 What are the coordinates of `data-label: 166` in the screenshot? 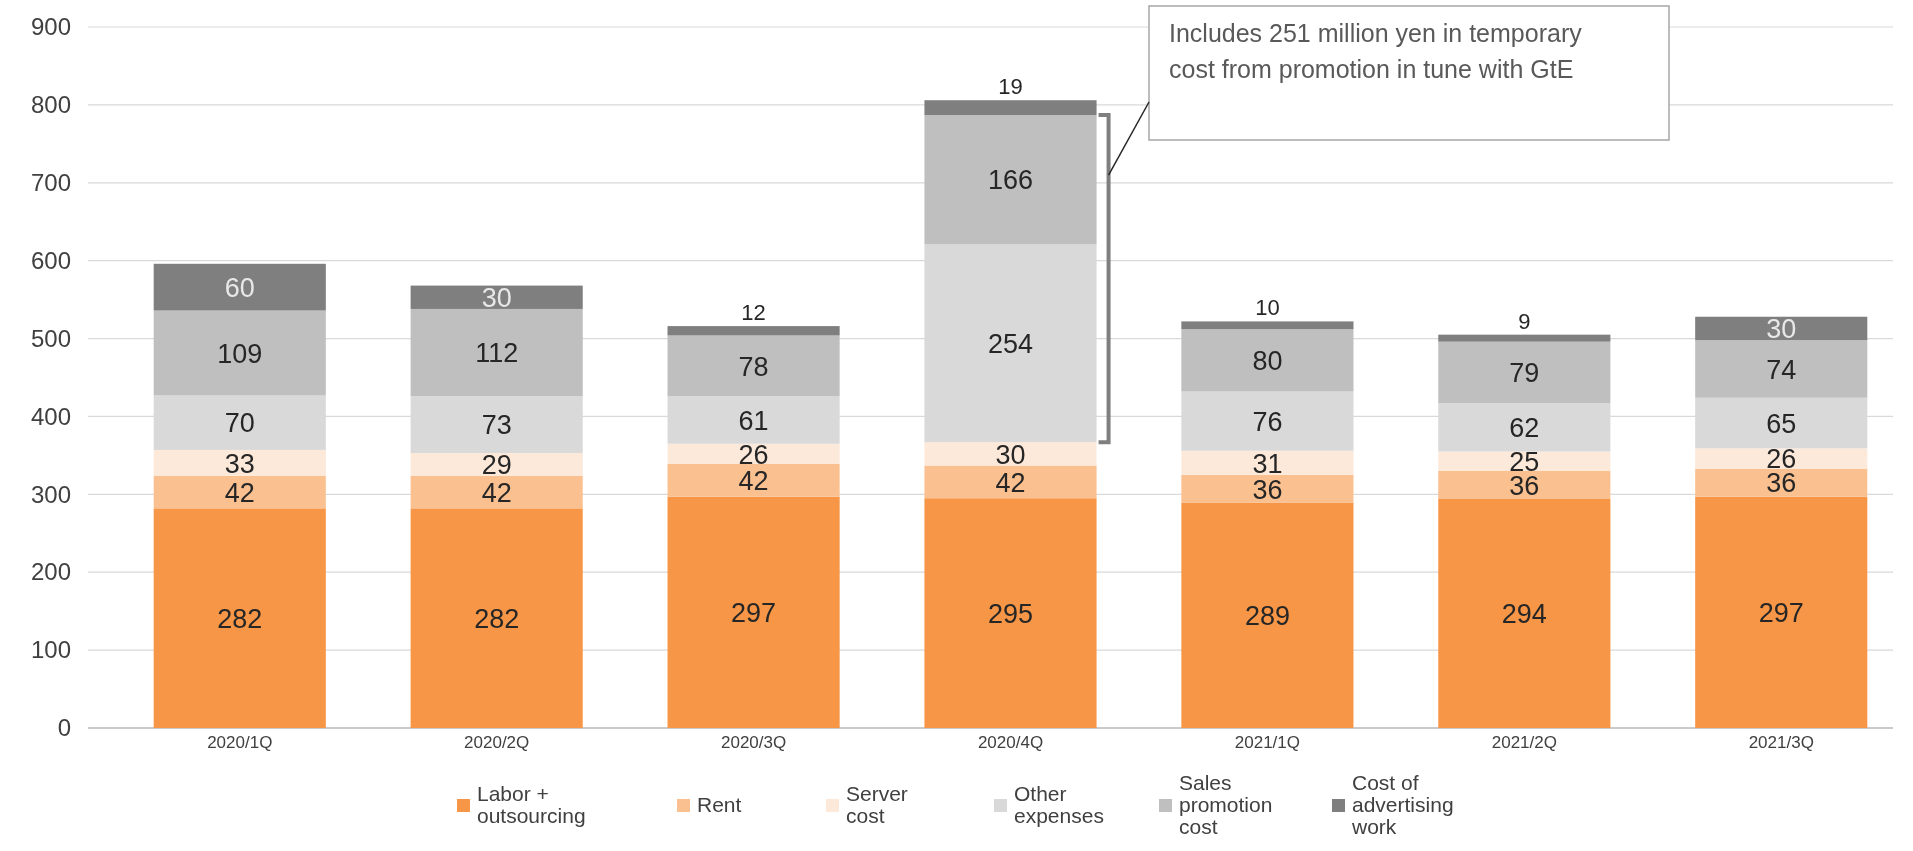 It's located at (1010, 180).